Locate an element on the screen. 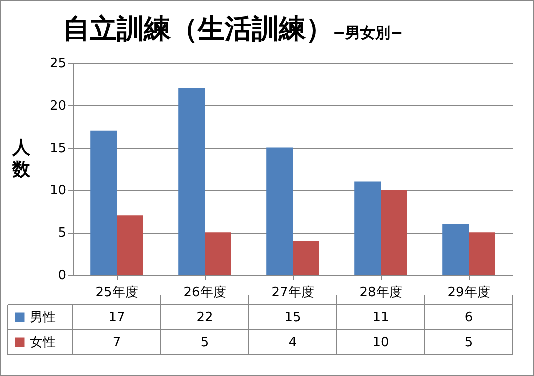 This screenshot has width=534, height=376. data-label: 10 is located at coordinates (381, 343).